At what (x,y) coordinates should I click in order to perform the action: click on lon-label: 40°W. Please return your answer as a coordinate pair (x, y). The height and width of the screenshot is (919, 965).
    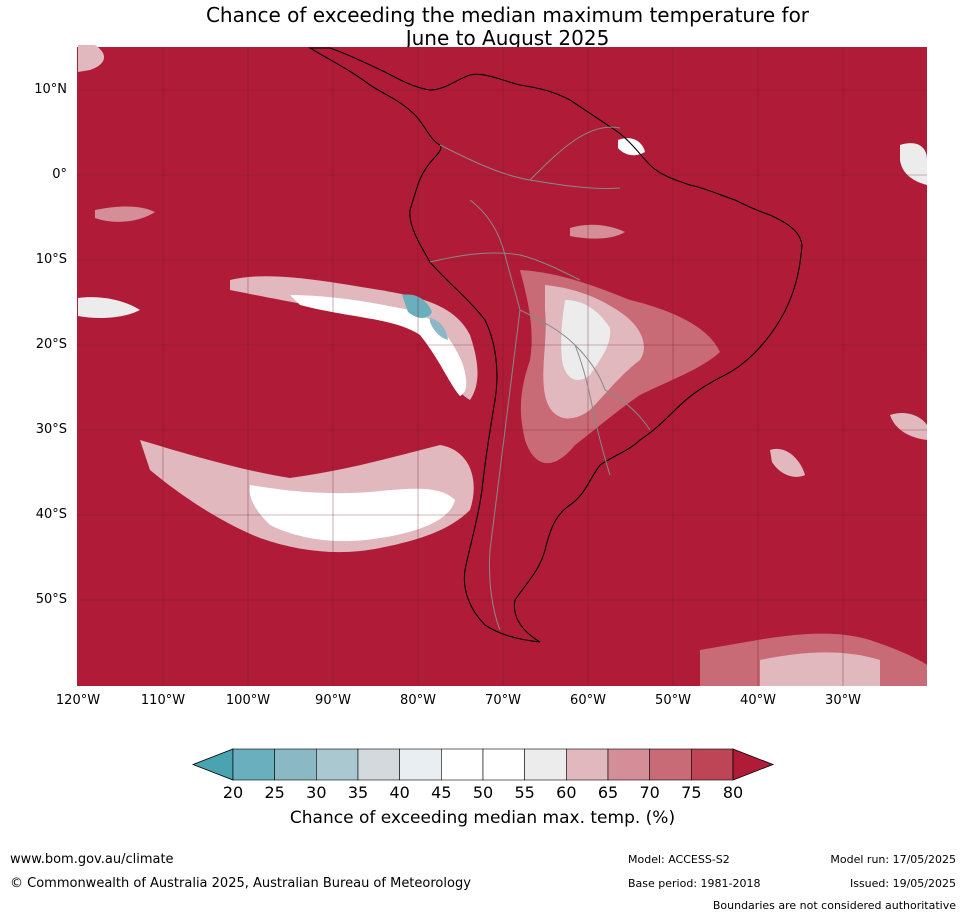
    Looking at the image, I should click on (758, 700).